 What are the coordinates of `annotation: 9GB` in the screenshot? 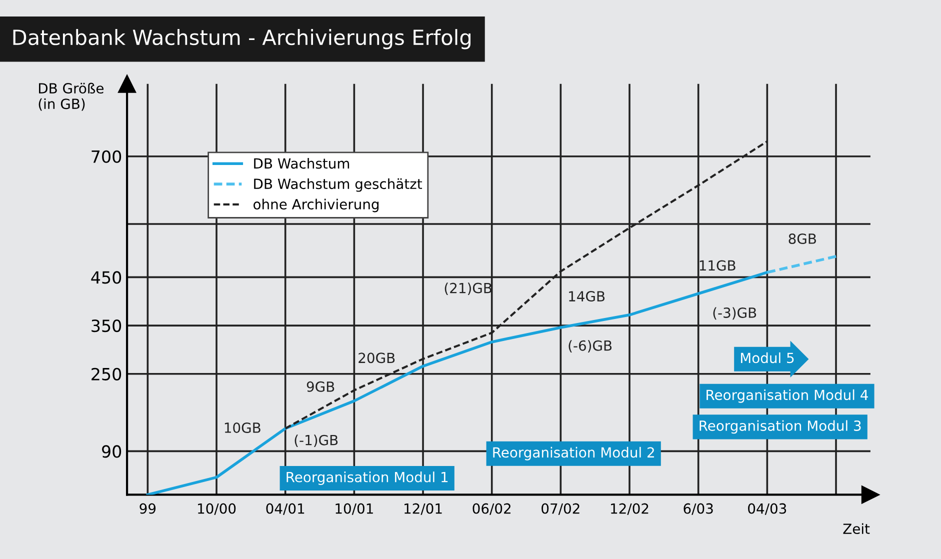 It's located at (320, 386).